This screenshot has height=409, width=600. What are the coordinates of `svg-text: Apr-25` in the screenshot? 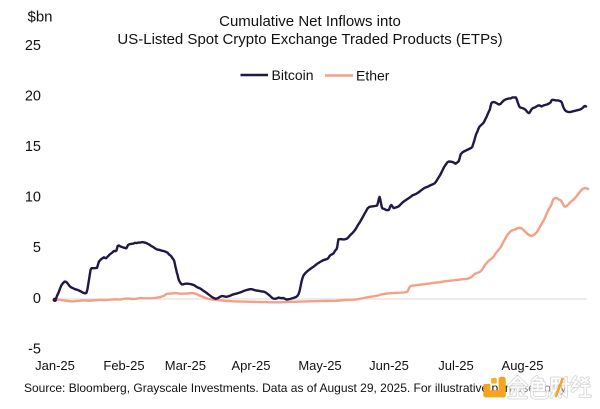 It's located at (250, 365).